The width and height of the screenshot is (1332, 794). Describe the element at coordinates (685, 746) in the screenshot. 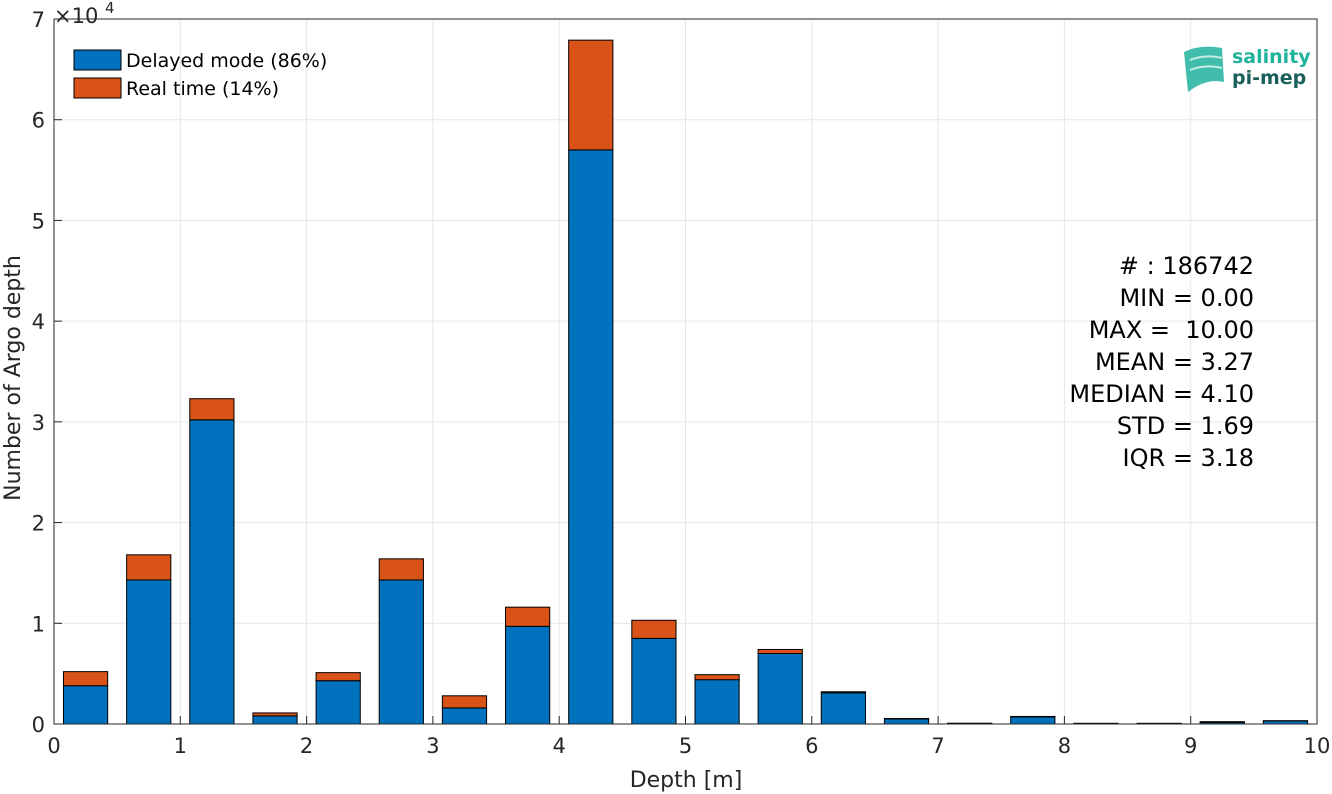

I see `x-tick-label: 5` at that location.